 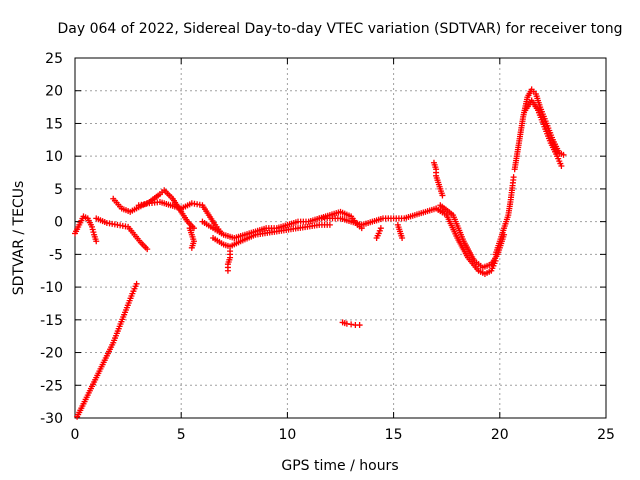 What do you see at coordinates (56, 255) in the screenshot?
I see `y-tick-label: -5` at bounding box center [56, 255].